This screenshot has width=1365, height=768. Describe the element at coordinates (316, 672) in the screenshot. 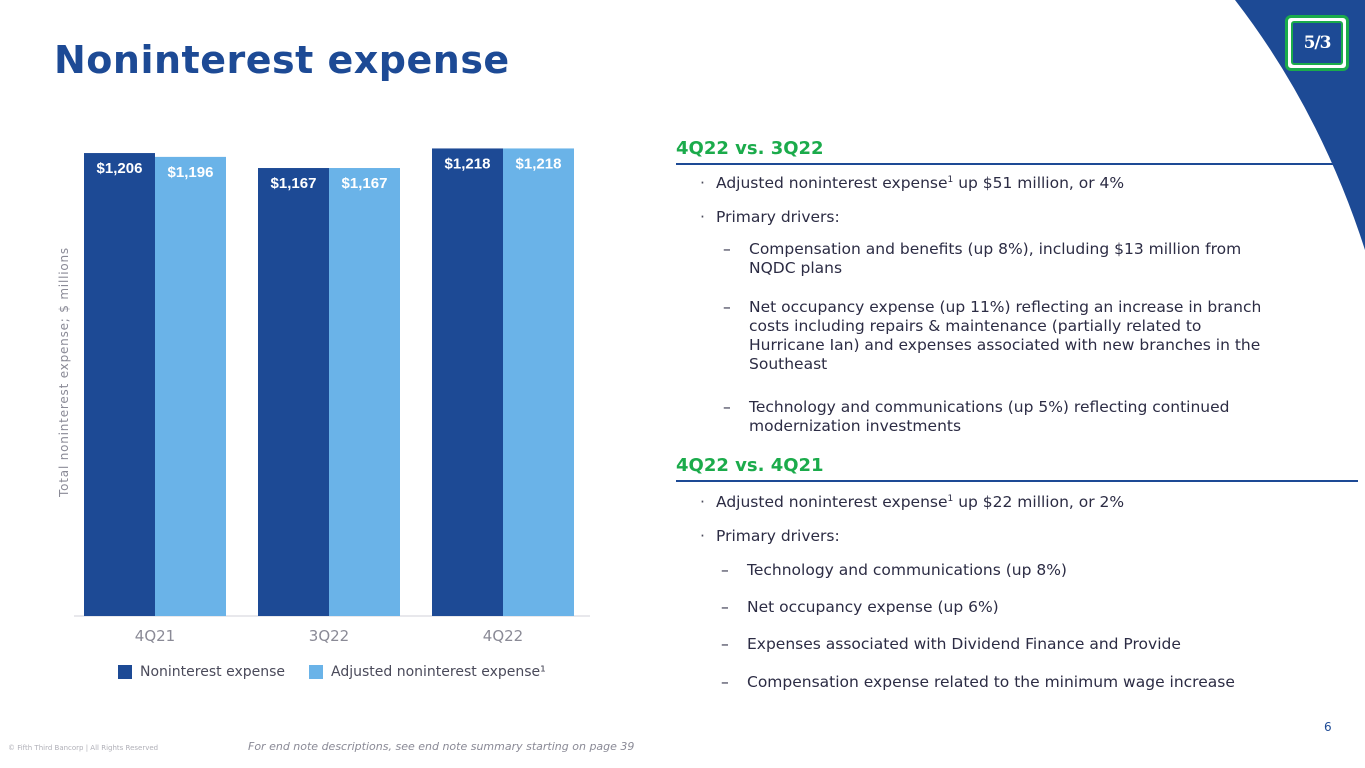

I see `legend-swatch-light` at that location.